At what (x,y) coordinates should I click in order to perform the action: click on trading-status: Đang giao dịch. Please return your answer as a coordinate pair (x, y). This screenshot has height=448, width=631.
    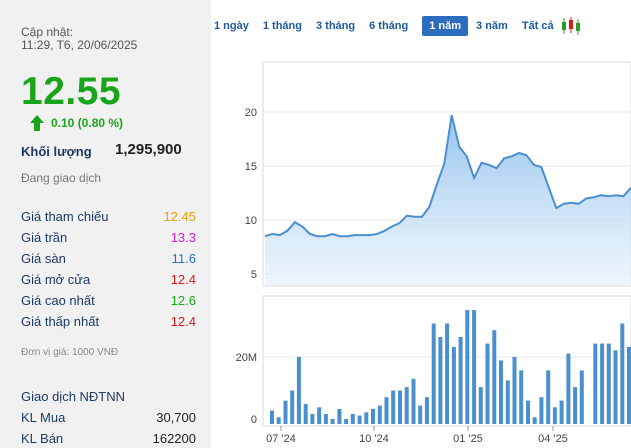
    Looking at the image, I should click on (61, 178).